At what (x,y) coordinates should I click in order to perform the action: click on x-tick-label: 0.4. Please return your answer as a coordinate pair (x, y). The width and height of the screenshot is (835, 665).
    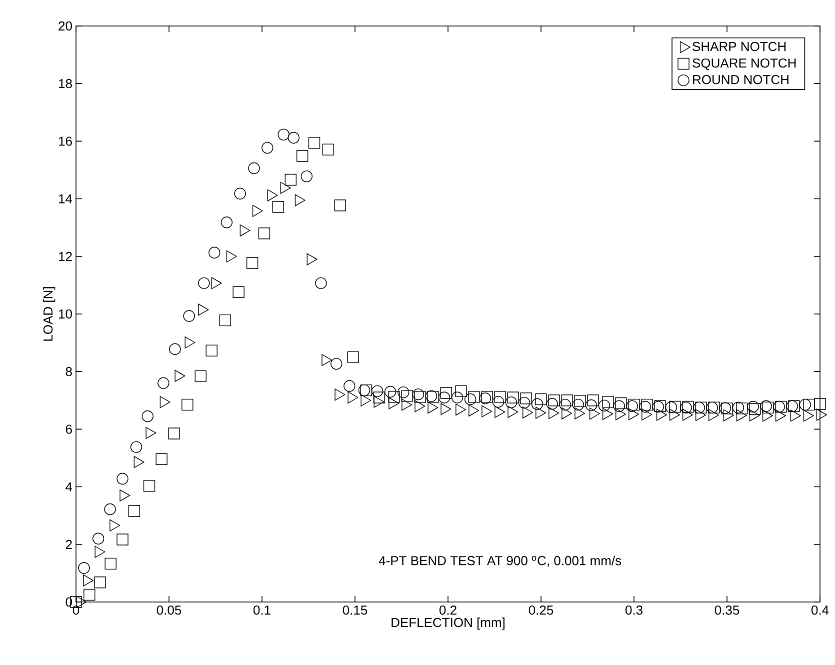
    Looking at the image, I should click on (820, 610).